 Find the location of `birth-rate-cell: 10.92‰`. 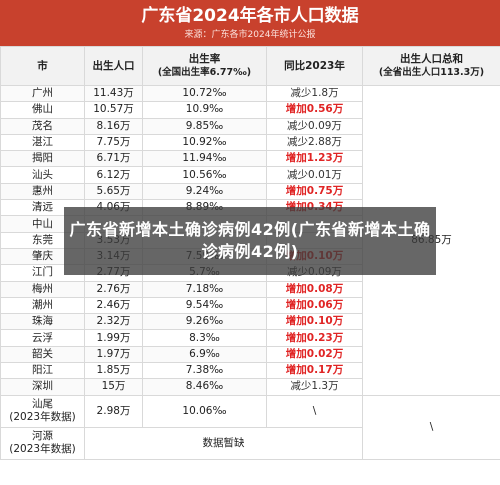

birth-rate-cell: 10.92‰ is located at coordinates (204, 142).